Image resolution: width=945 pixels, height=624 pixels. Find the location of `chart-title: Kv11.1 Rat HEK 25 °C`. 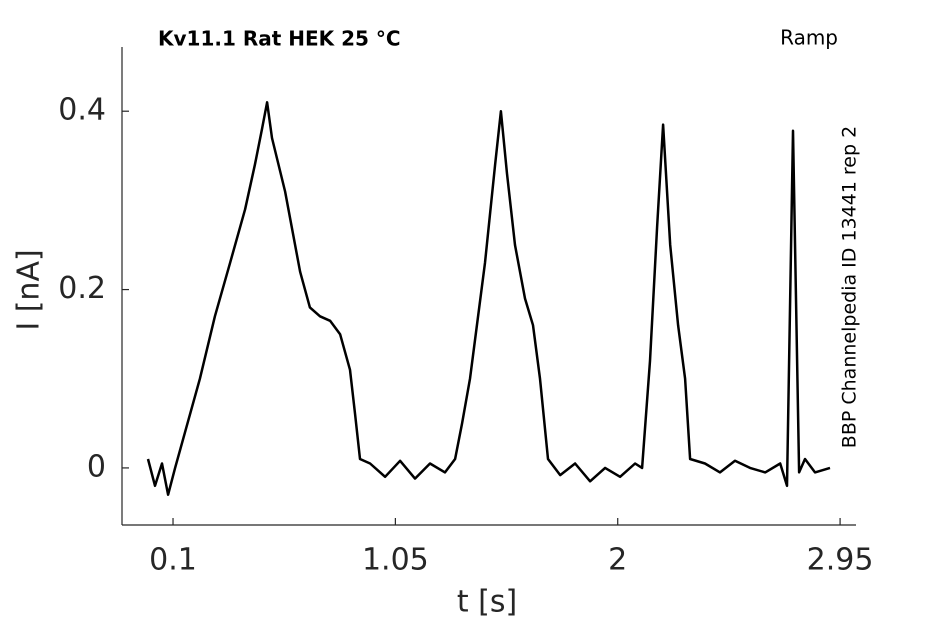

chart-title: Kv11.1 Rat HEK 25 °C is located at coordinates (279, 39).